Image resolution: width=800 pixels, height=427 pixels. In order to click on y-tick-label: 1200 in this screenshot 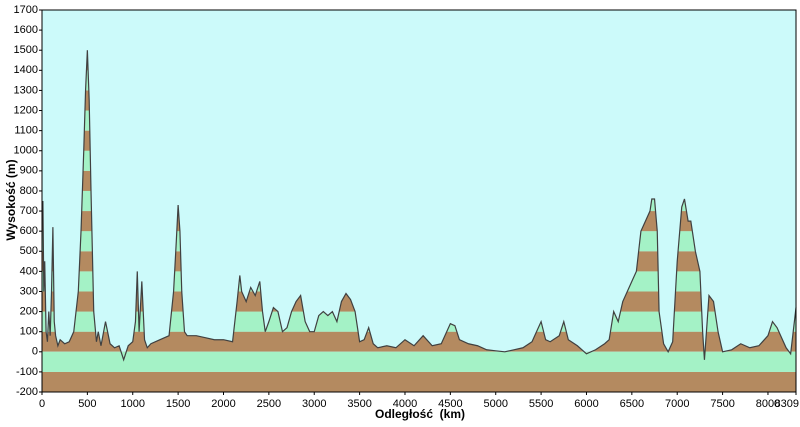, I will do `click(26, 110)`.